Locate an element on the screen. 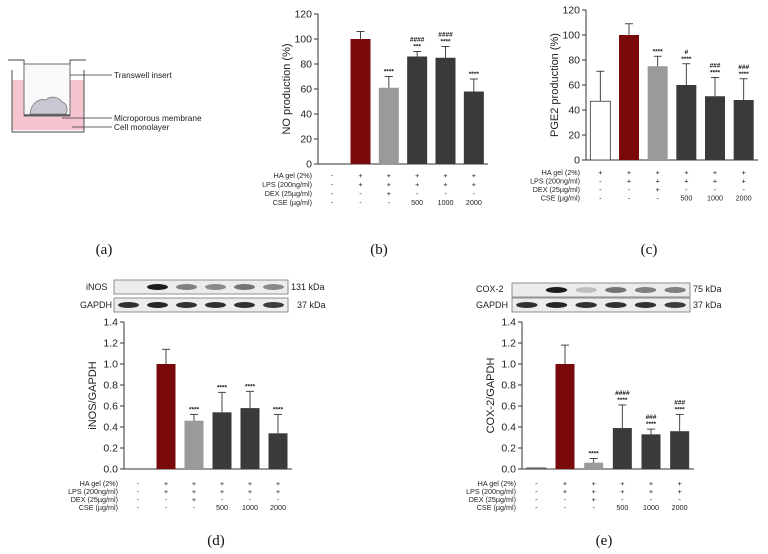 The width and height of the screenshot is (768, 554). significance-hash-label: ### is located at coordinates (743, 67).